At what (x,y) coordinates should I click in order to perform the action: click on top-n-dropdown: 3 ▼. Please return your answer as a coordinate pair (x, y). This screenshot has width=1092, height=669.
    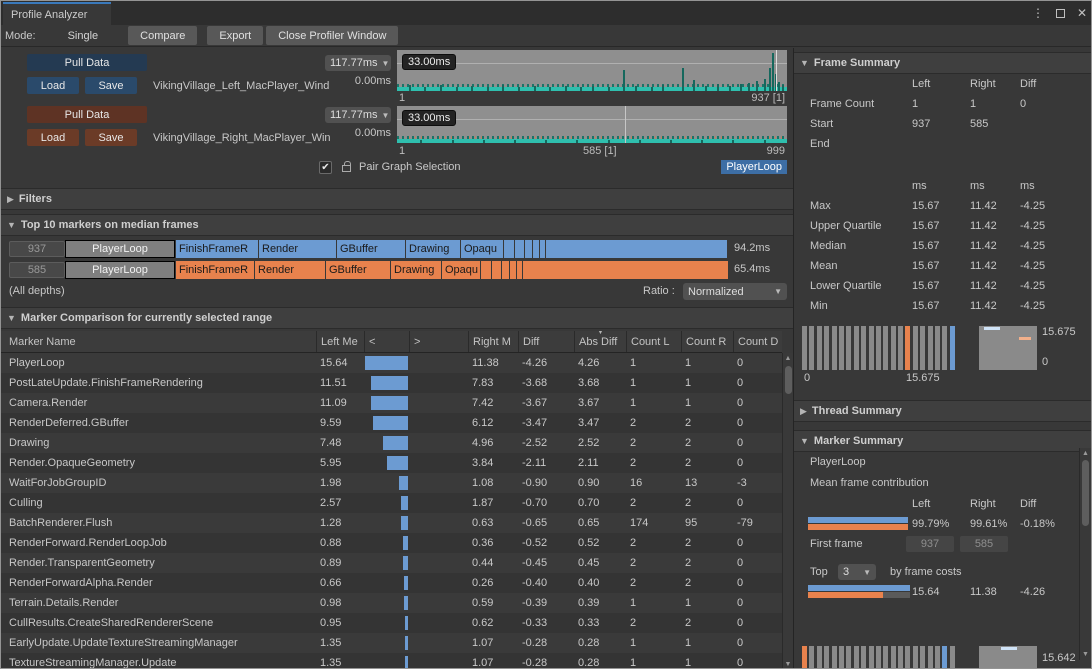
    Looking at the image, I should click on (857, 572).